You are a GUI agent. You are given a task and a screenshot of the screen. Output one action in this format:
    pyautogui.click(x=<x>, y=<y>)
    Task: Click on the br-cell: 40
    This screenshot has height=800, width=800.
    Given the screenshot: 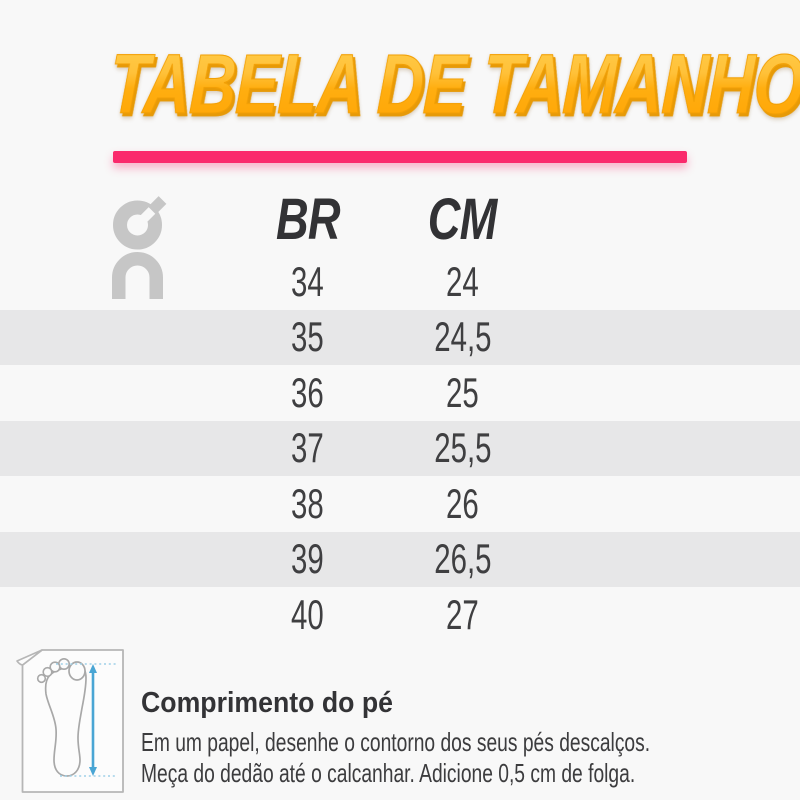 What is the action you would take?
    pyautogui.click(x=307, y=614)
    